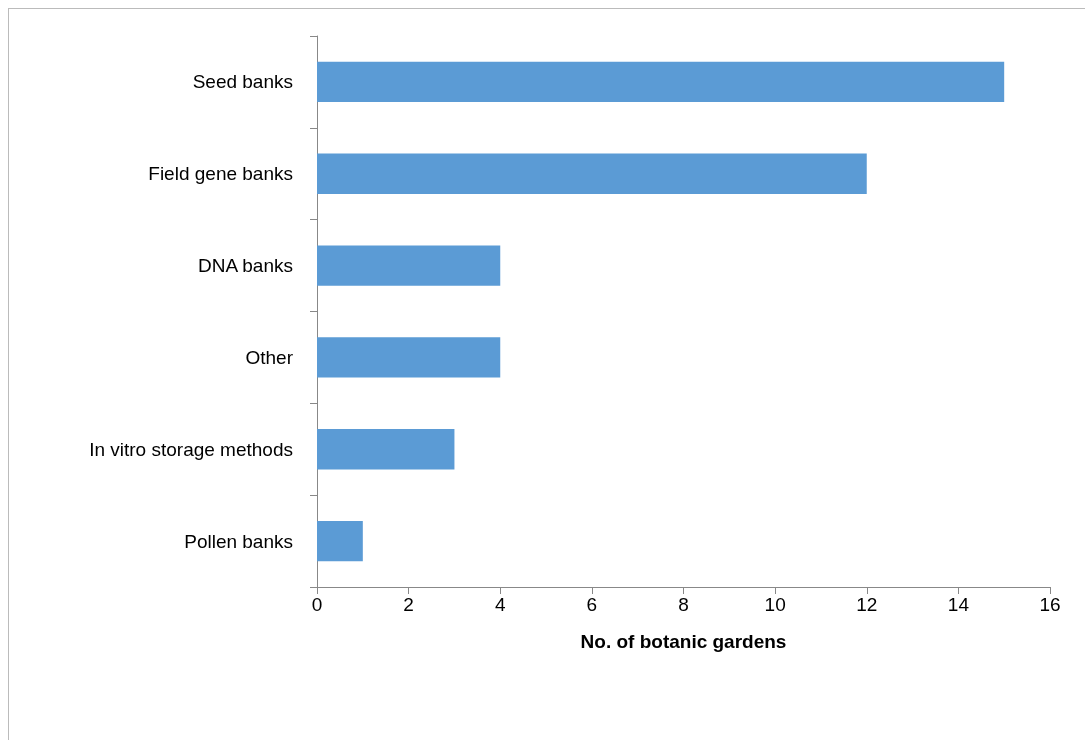  I want to click on y-tick-label: Other, so click(269, 357).